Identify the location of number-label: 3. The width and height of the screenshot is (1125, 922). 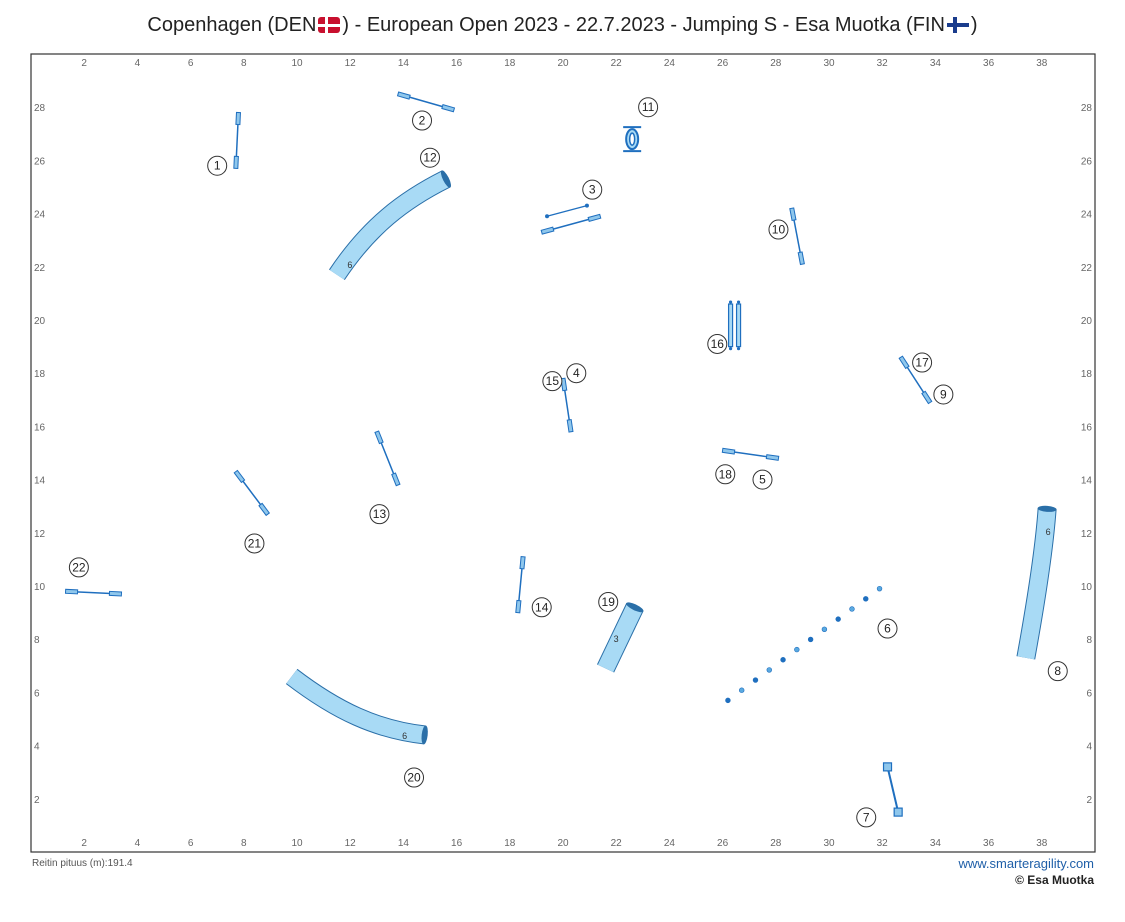
(592, 190).